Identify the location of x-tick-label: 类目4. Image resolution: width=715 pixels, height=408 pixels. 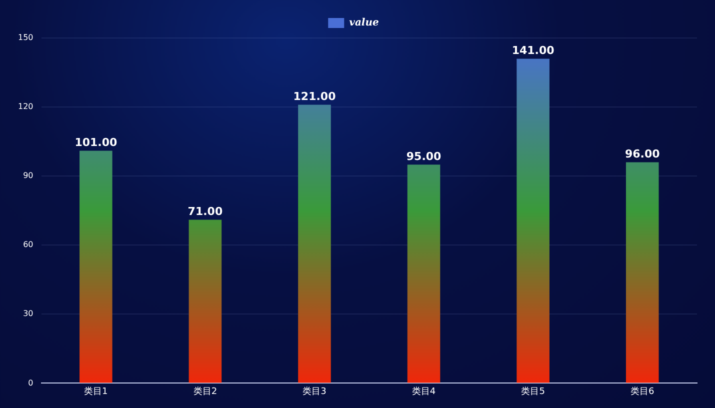
(424, 391).